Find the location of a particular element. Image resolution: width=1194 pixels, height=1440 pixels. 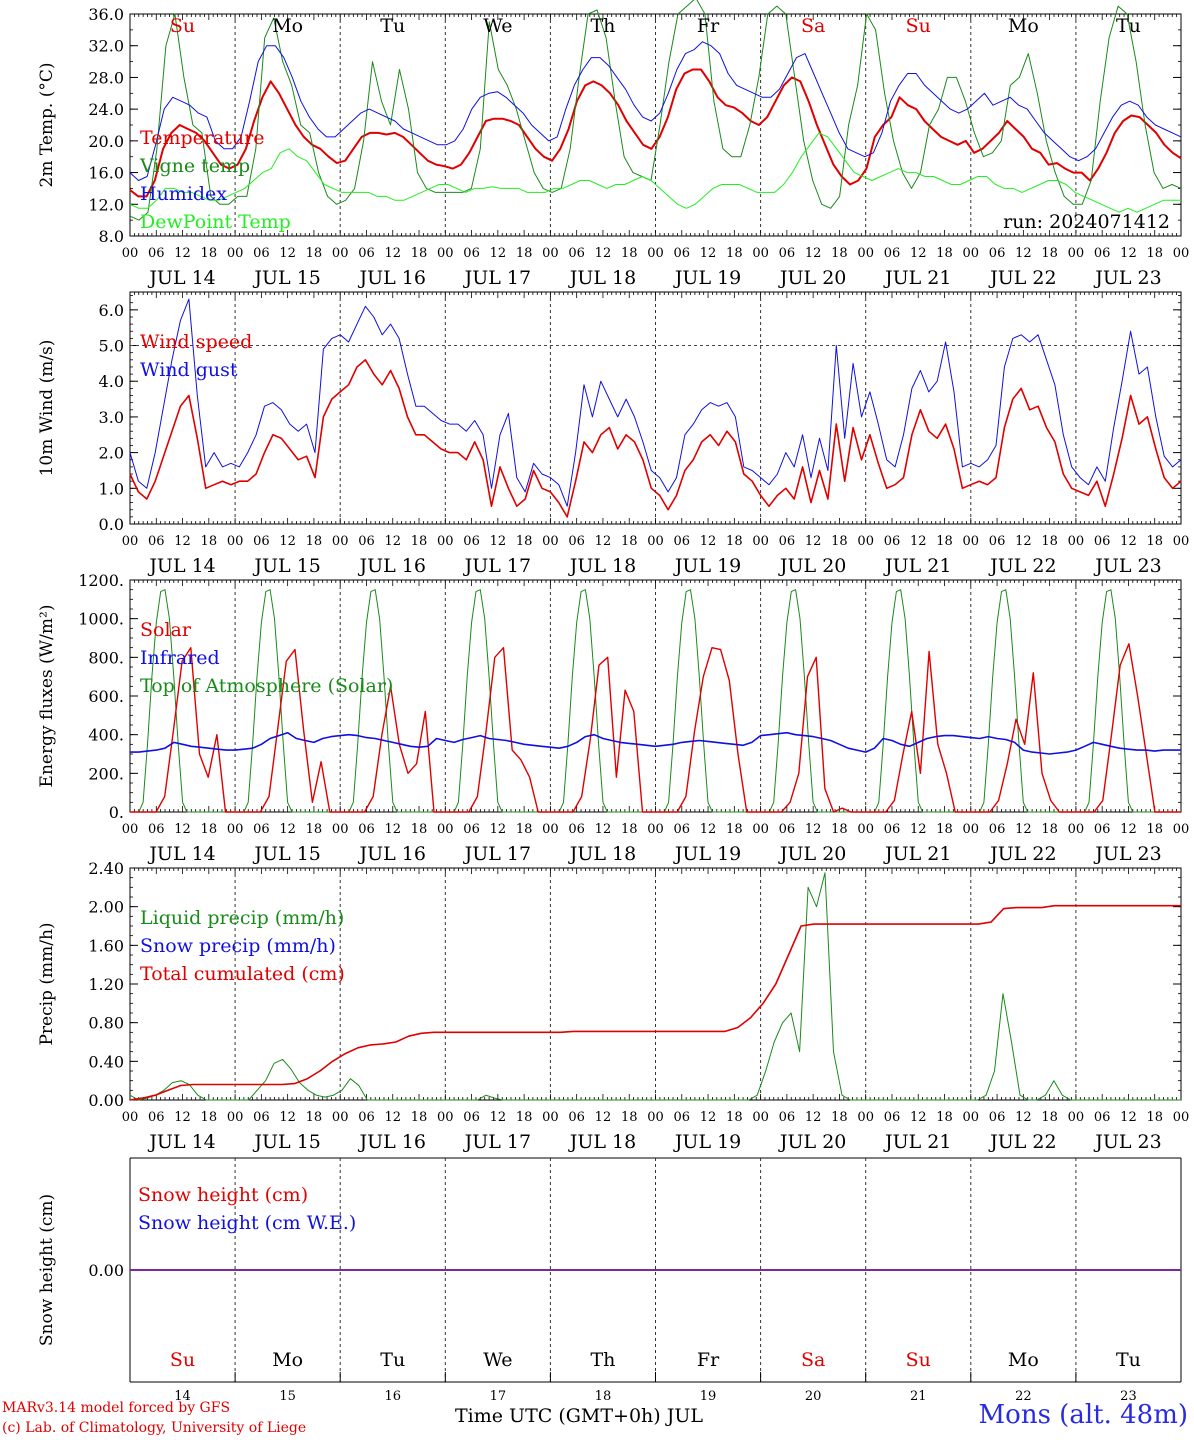

y-tick-label: 4.0 is located at coordinates (111, 381).